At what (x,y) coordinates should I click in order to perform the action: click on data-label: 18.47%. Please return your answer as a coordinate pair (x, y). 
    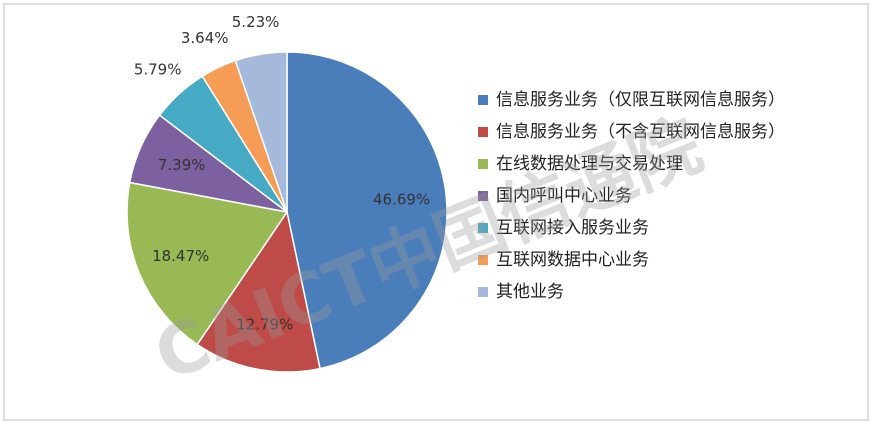
    Looking at the image, I should click on (180, 256).